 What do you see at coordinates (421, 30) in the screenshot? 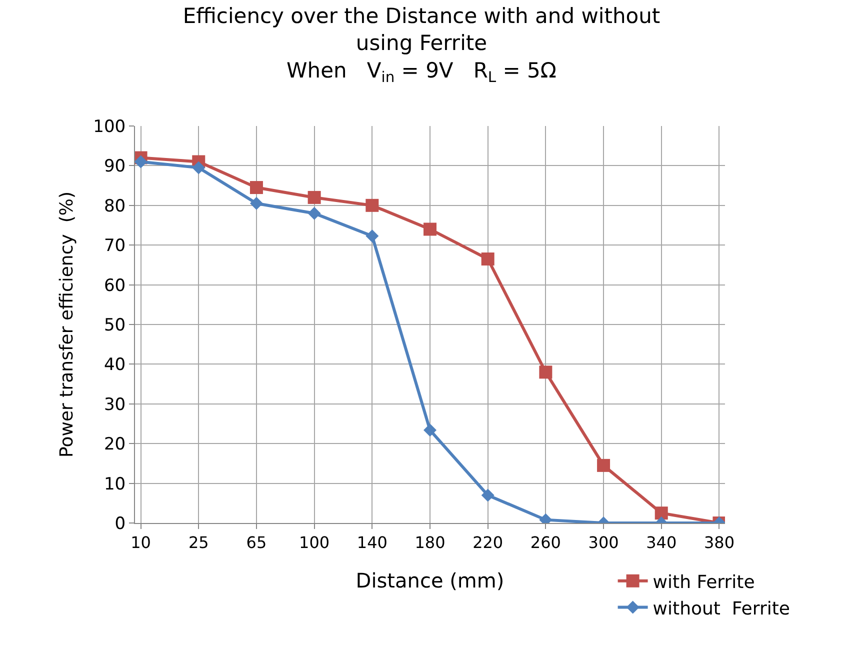
I see `chart-title: Efficiency over the Distance with and without using Ferrite` at bounding box center [421, 30].